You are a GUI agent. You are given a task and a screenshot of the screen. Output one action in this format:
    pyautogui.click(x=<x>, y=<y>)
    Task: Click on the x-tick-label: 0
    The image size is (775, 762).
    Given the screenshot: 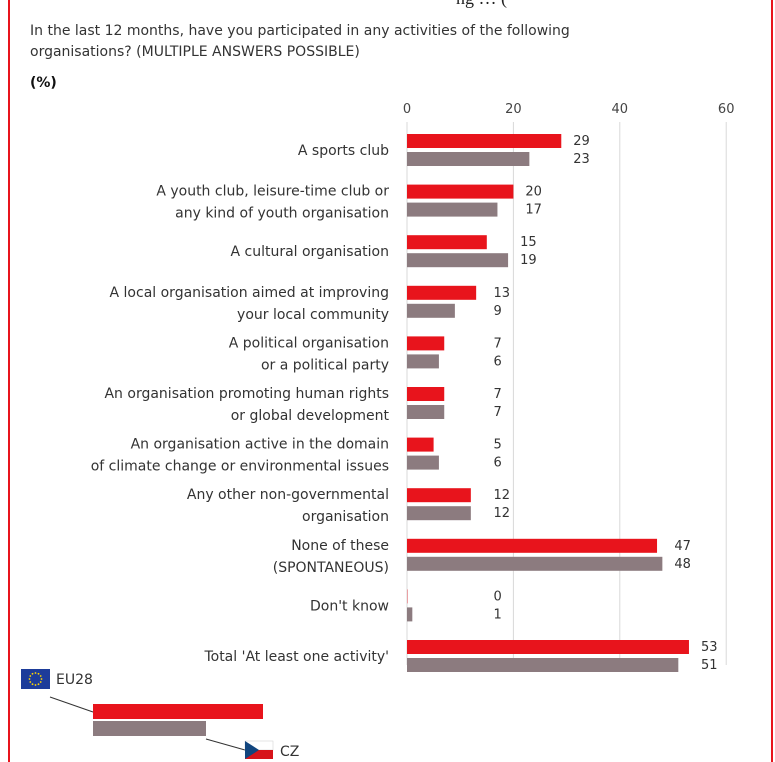 What is the action you would take?
    pyautogui.click(x=407, y=109)
    